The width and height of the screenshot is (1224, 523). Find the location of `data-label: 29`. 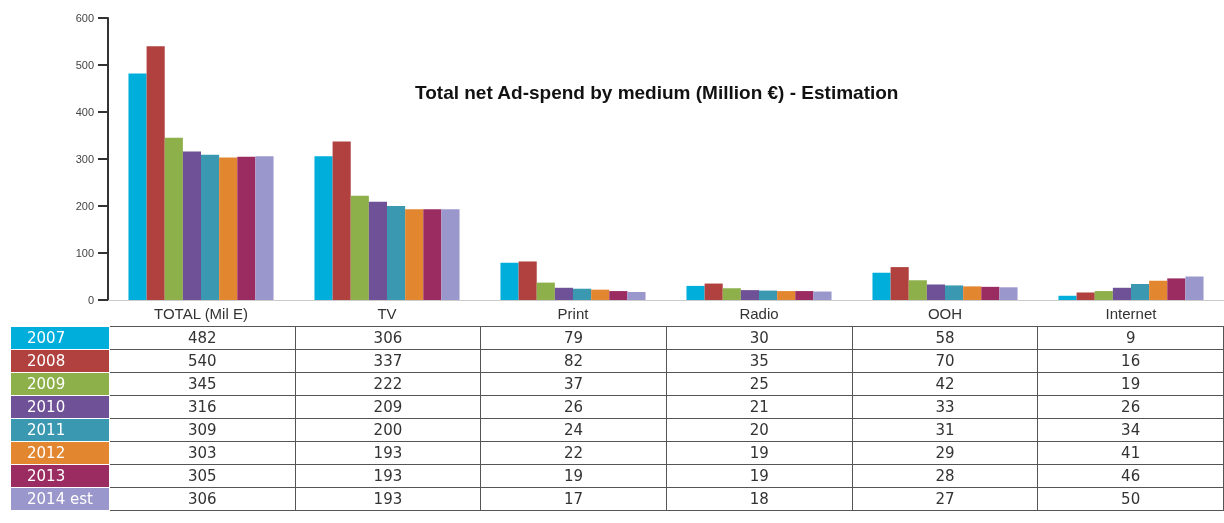

data-label: 29 is located at coordinates (945, 453).